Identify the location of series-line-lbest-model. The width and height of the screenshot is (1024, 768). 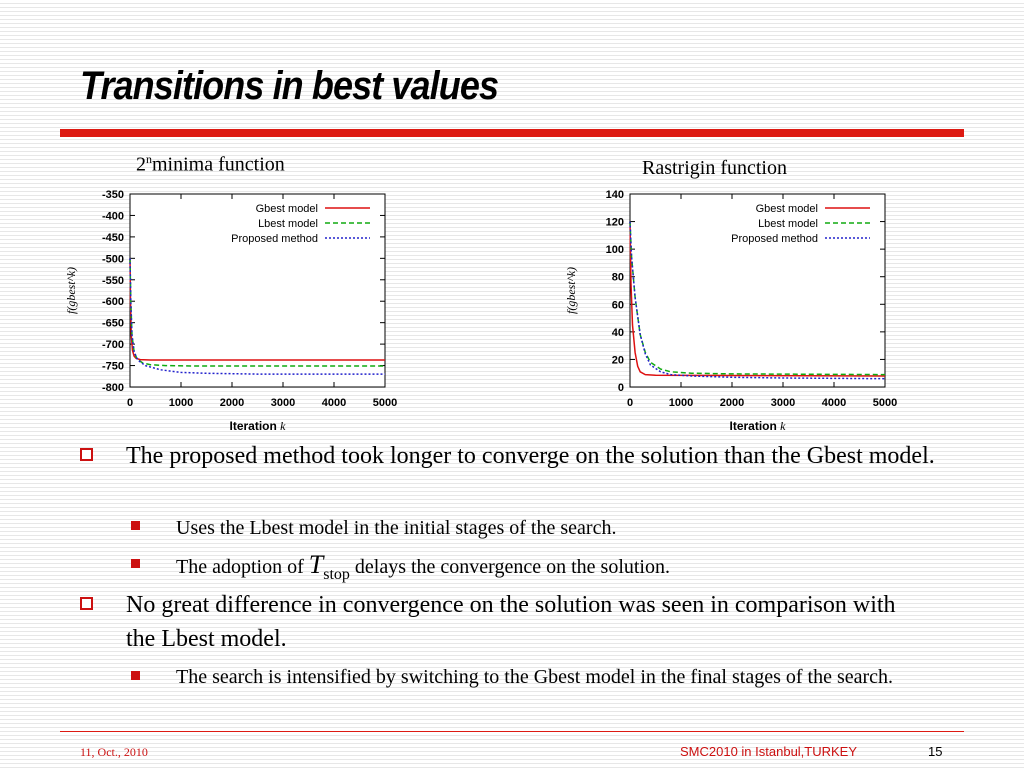
(757, 298).